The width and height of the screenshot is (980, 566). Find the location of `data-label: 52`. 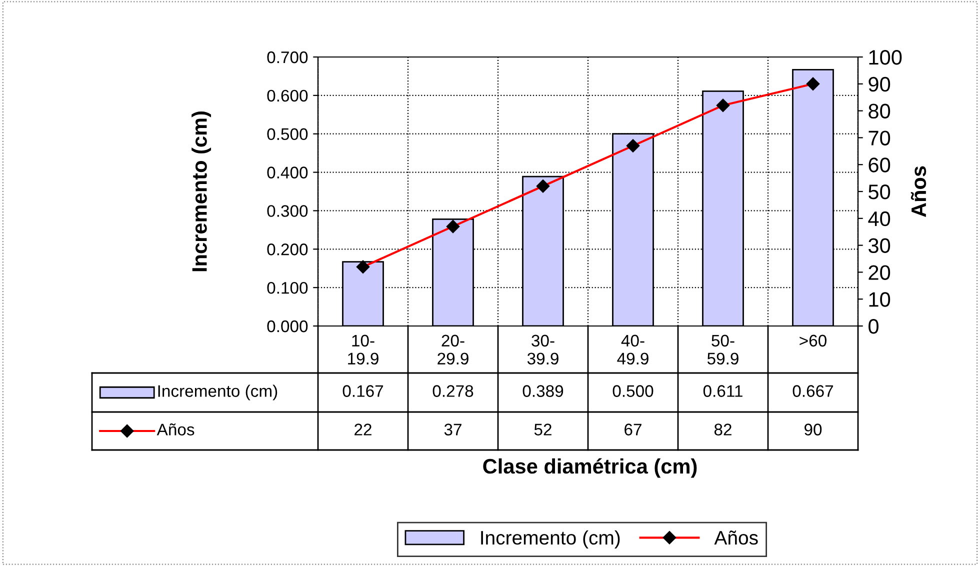

data-label: 52 is located at coordinates (543, 430).